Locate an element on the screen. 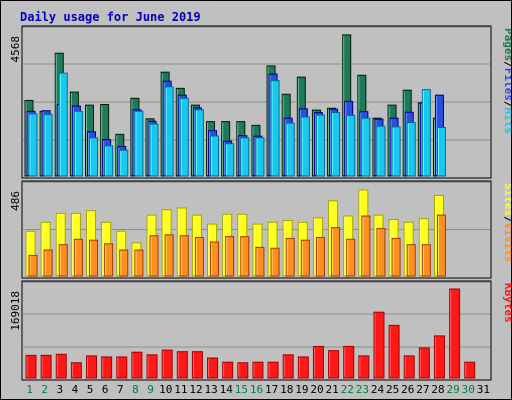  chart-title: Daily usage for June 2019 is located at coordinates (110, 17).